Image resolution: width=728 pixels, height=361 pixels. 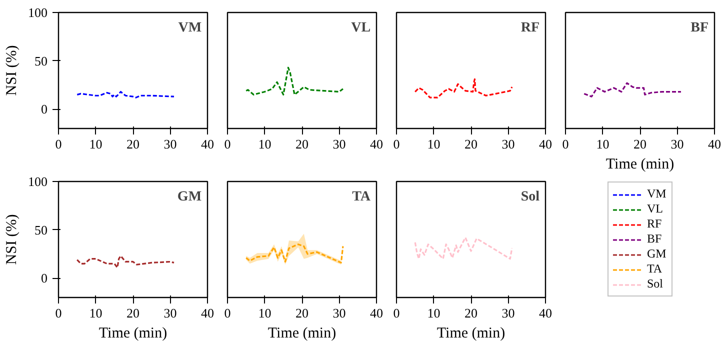 What do you see at coordinates (655, 224) in the screenshot?
I see `legend-label: RF` at bounding box center [655, 224].